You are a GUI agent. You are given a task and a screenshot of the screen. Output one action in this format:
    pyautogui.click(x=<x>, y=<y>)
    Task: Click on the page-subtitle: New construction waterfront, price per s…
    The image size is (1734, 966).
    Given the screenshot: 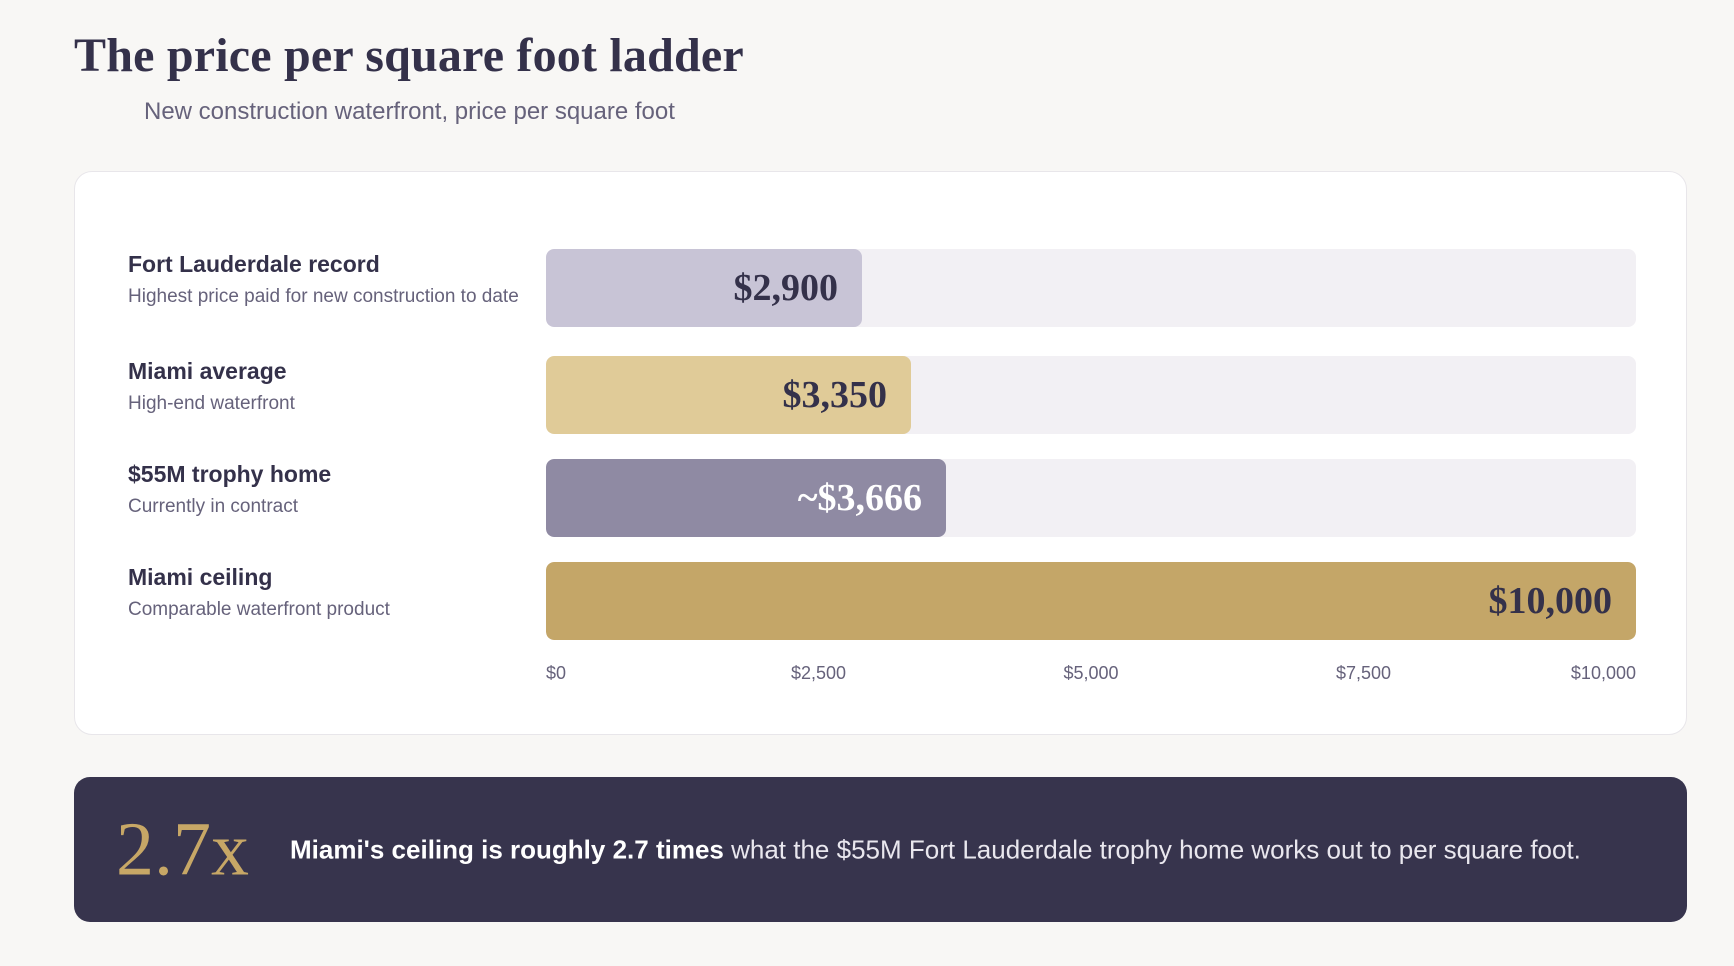 What is the action you would take?
    pyautogui.click(x=409, y=111)
    